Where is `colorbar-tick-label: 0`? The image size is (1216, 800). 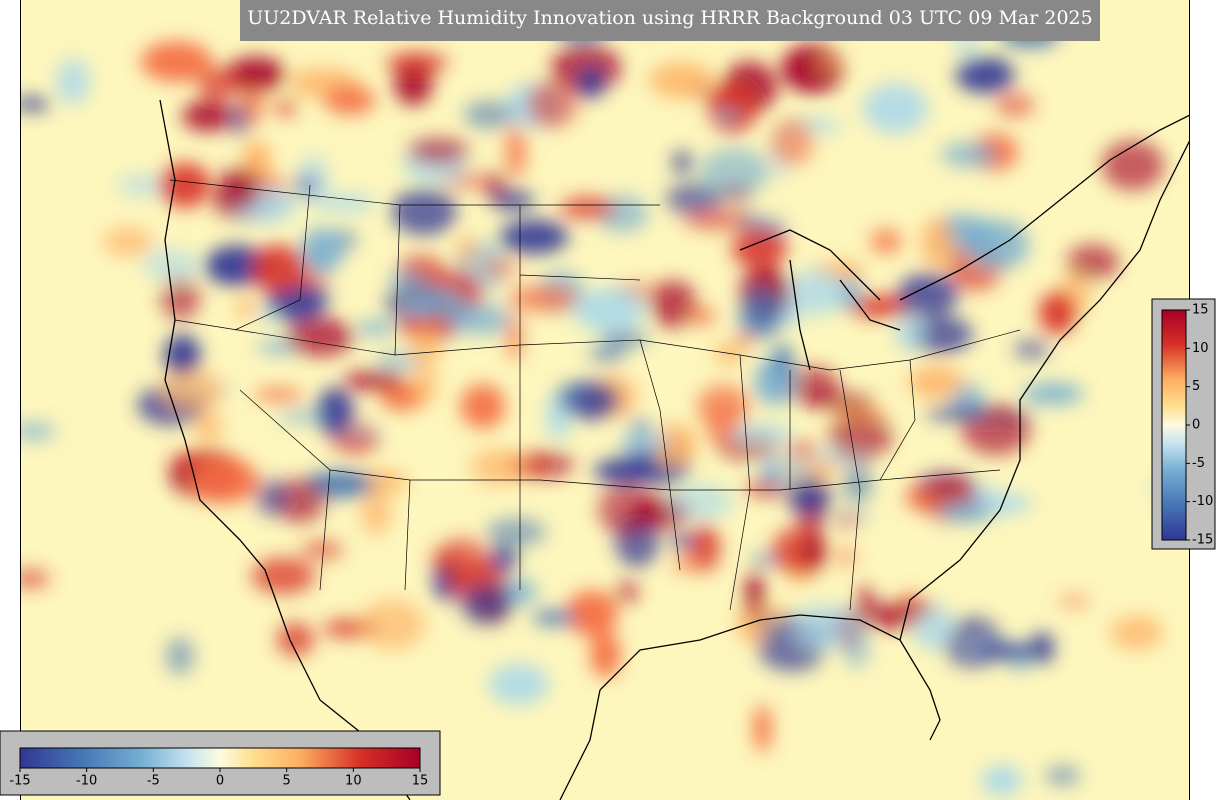
colorbar-tick-label: 0 is located at coordinates (220, 781).